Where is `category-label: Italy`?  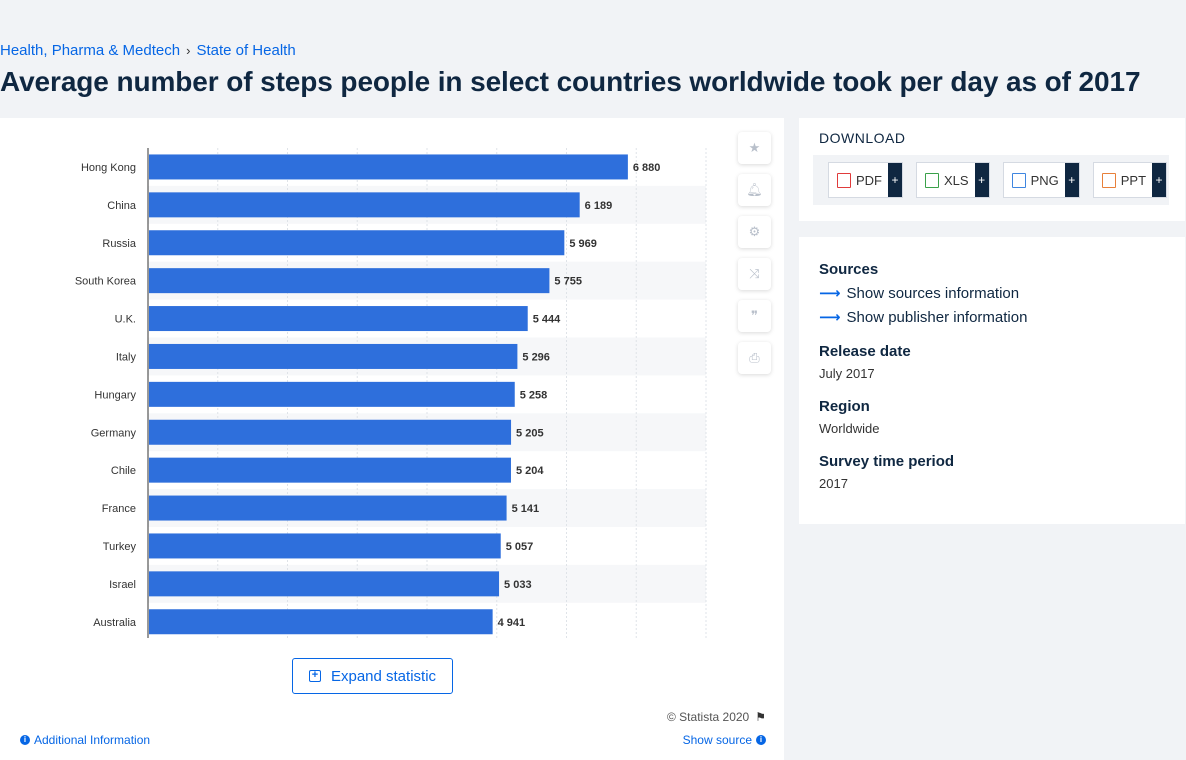
category-label: Italy is located at coordinates (126, 357).